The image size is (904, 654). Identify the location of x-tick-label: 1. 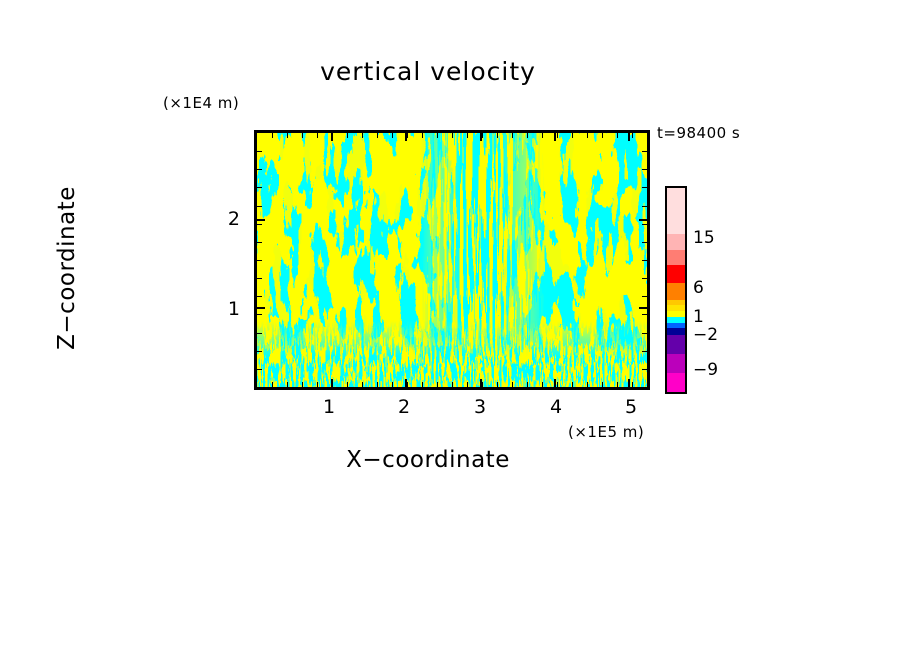
(329, 407).